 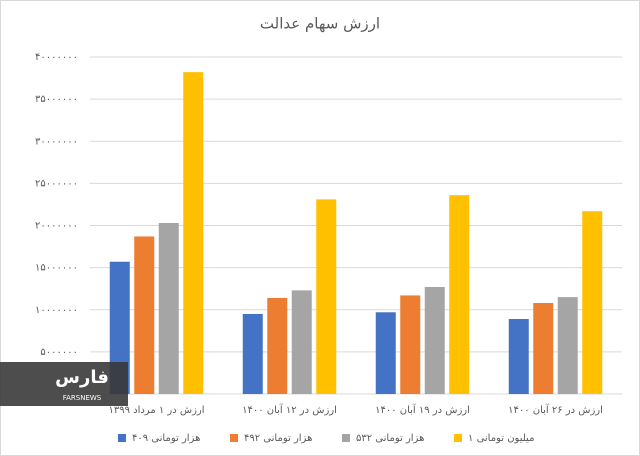 I want to click on legend-label: ۱ میلیون تومانی, so click(x=501, y=438).